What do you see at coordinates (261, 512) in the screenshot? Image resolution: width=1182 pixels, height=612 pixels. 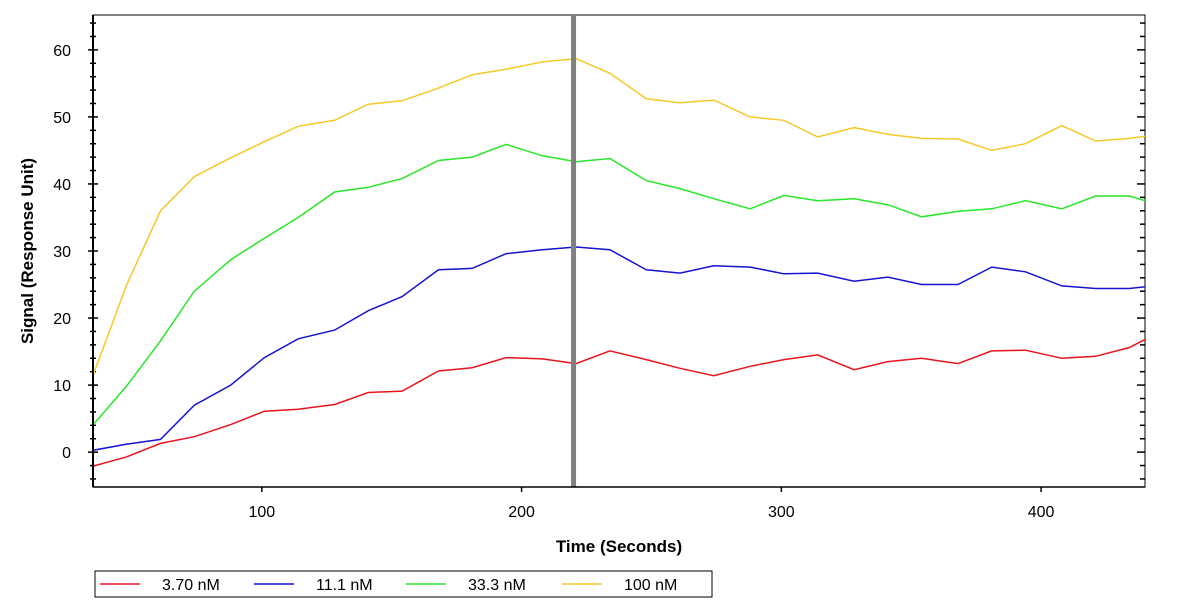 I see `x-tick-label: 100` at bounding box center [261, 512].